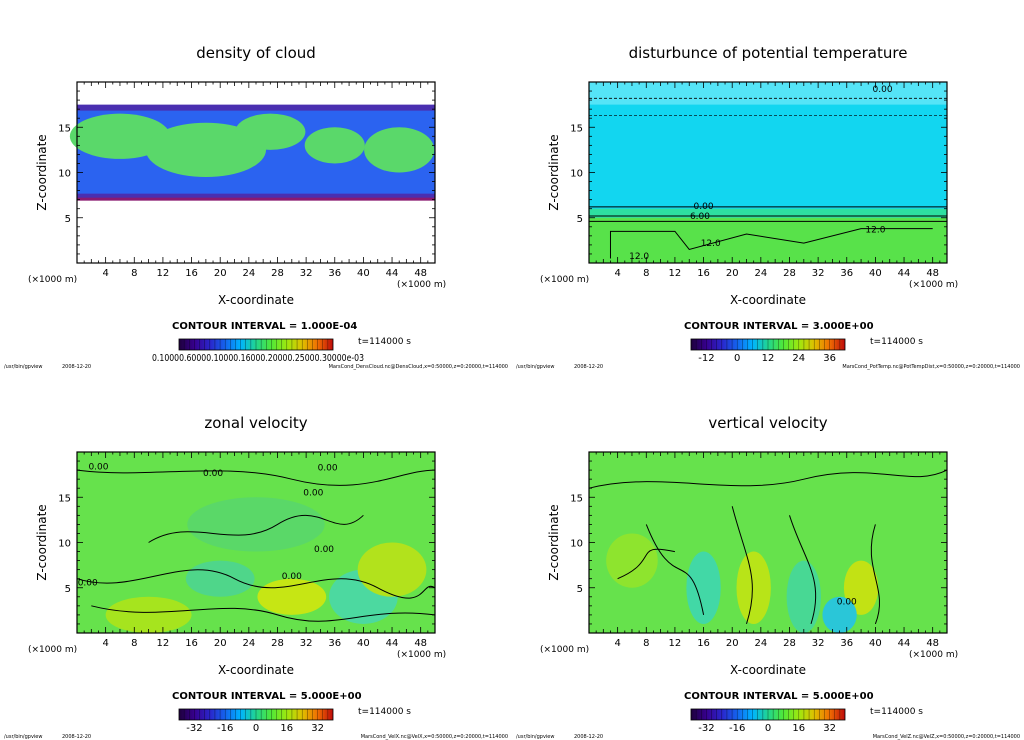 The width and height of the screenshot is (1024, 740). I want to click on pottemp-x-tick-label: 40, so click(875, 273).